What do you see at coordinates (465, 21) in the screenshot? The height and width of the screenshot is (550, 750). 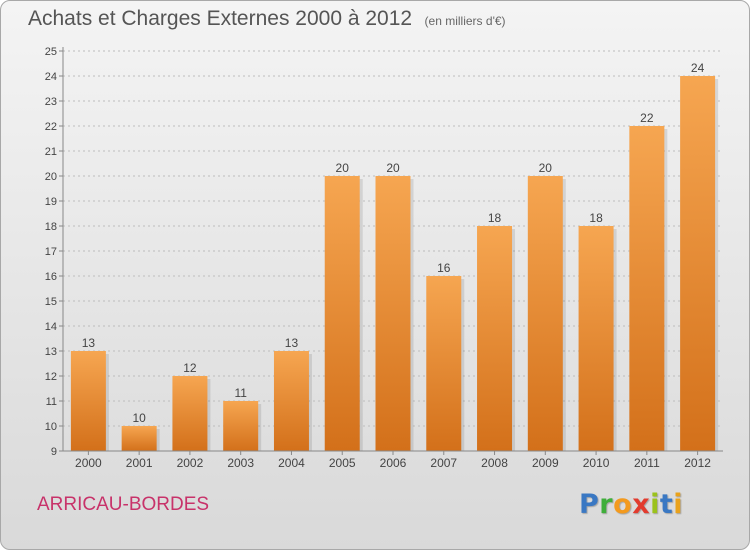 I see `chart-unit: (en milliers d'€)` at bounding box center [465, 21].